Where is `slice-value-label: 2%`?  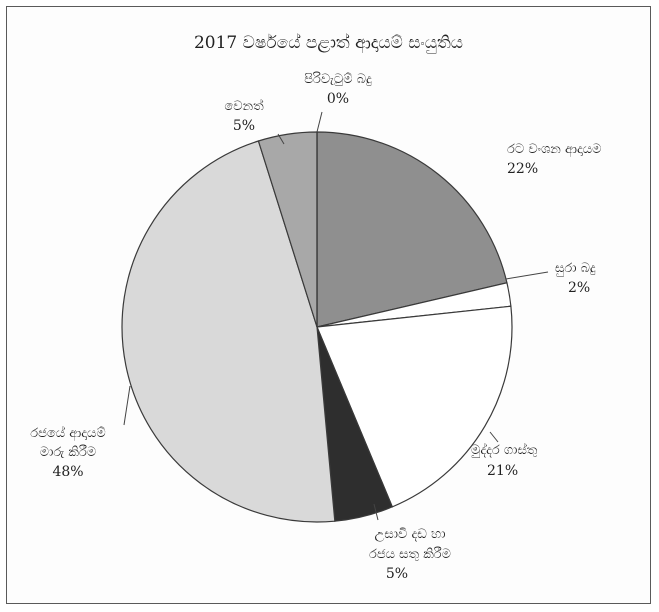
slice-value-label: 2% is located at coordinates (579, 288).